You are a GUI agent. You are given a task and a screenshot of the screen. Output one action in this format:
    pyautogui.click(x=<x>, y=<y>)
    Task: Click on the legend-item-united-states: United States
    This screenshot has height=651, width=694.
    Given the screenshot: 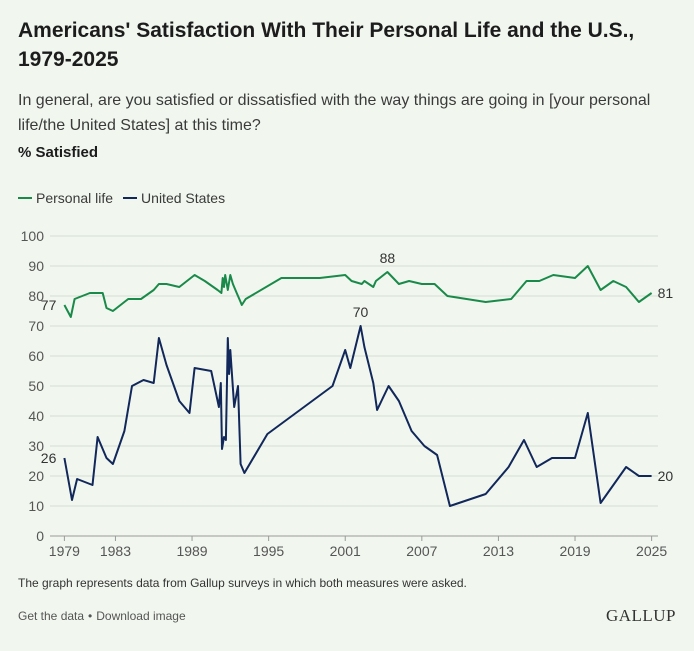 What is the action you would take?
    pyautogui.click(x=174, y=198)
    